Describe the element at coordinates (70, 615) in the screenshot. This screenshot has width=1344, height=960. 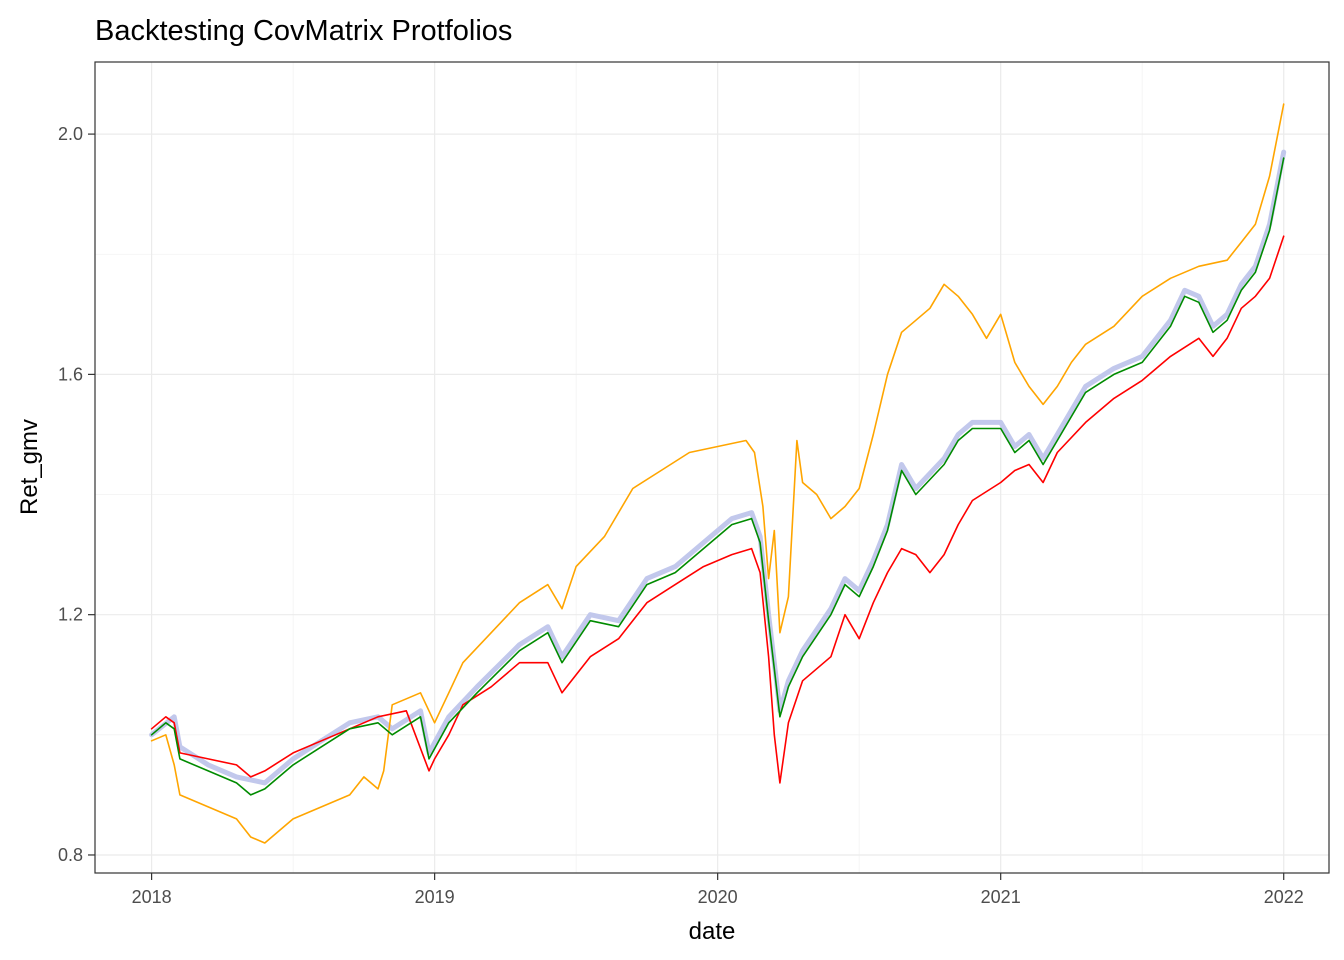
I see `y-tick-label: 1.2` at that location.